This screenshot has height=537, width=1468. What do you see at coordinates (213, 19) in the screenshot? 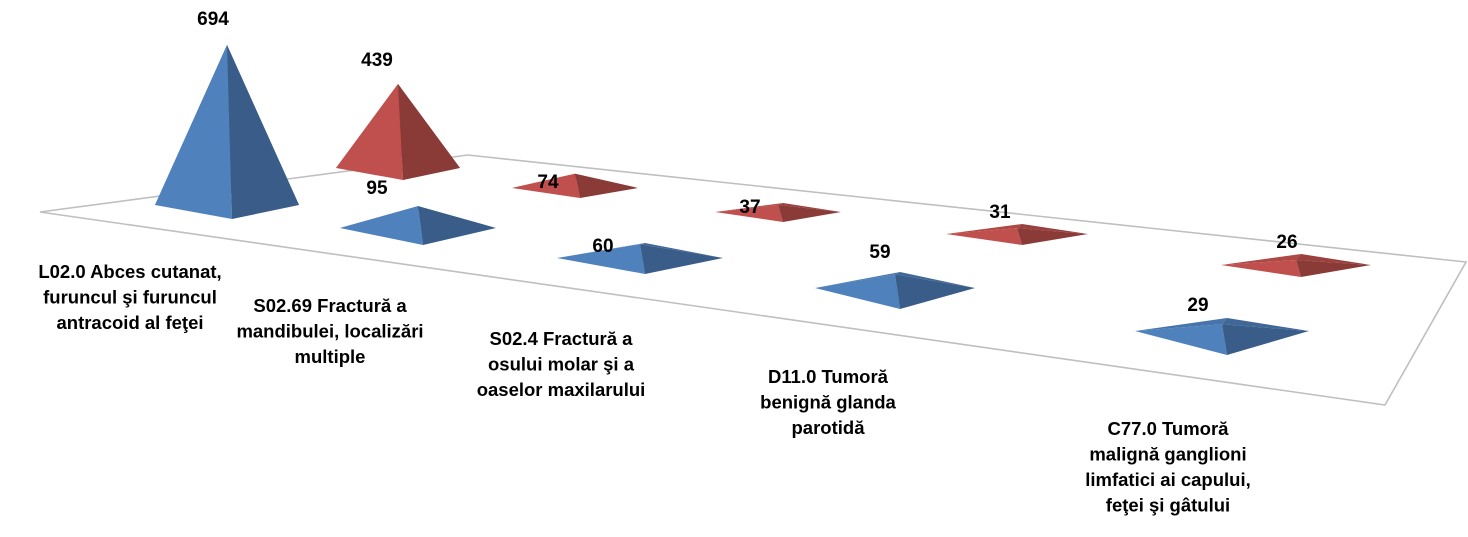
I see `data-label: 694` at bounding box center [213, 19].